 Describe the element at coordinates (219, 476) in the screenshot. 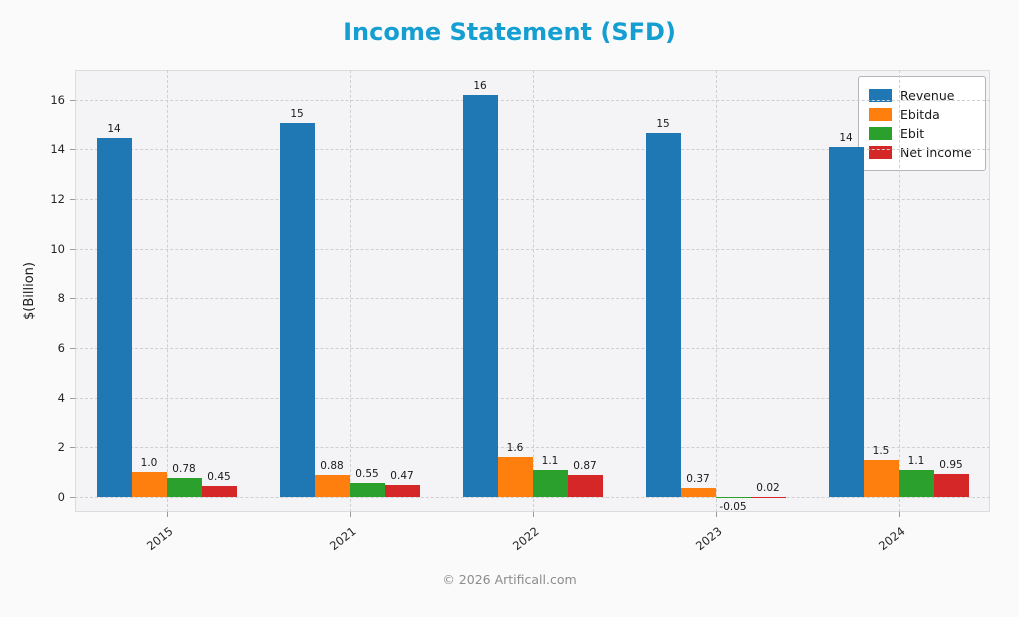

I see `bar-value-label: 0.45` at that location.